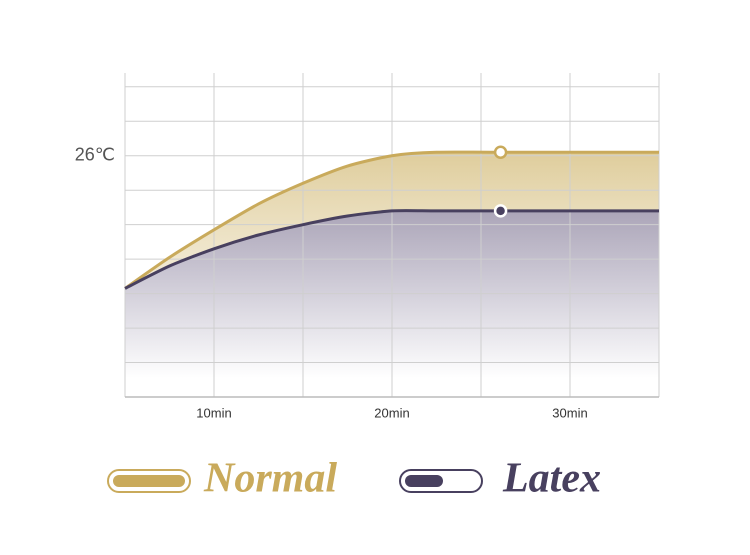 This screenshot has width=750, height=555. I want to click on legend-label: Normal, so click(270, 479).